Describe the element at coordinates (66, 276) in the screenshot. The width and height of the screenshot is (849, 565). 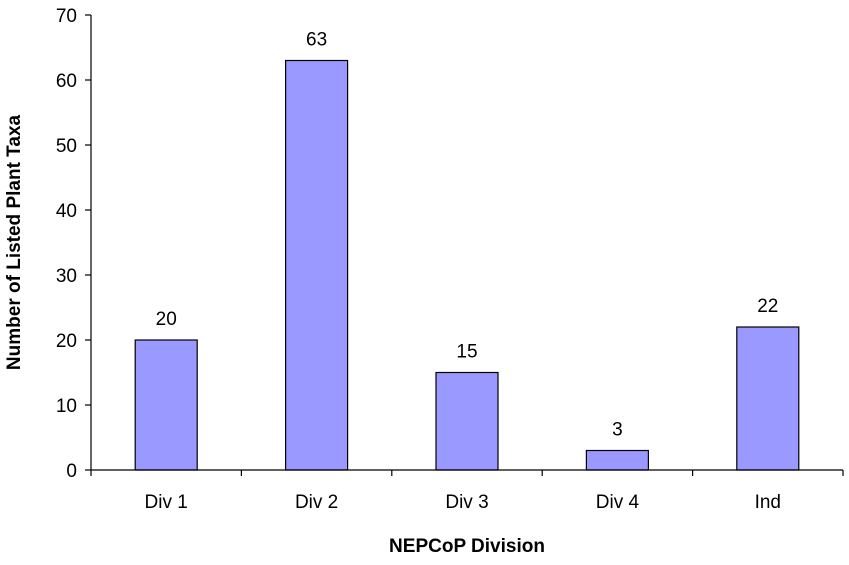
I see `y-tick-label: 30` at that location.